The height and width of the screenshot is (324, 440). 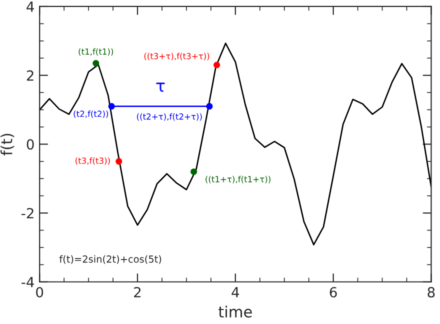 I want to click on x-tick-label: 8, so click(x=431, y=292).